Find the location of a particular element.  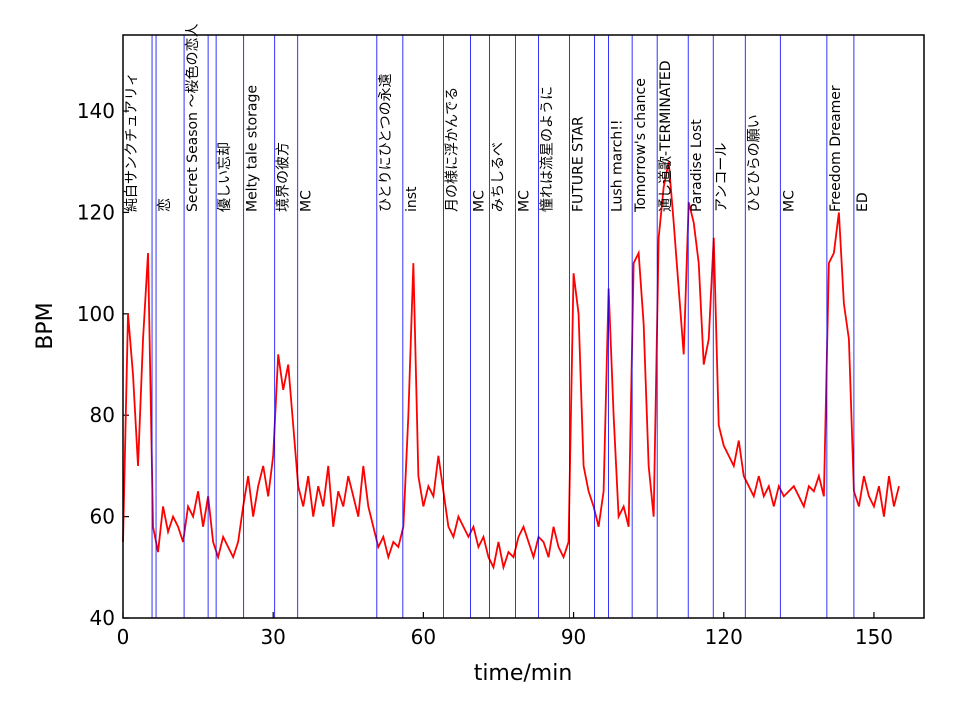

y-tick-label: 80 is located at coordinates (102, 415).